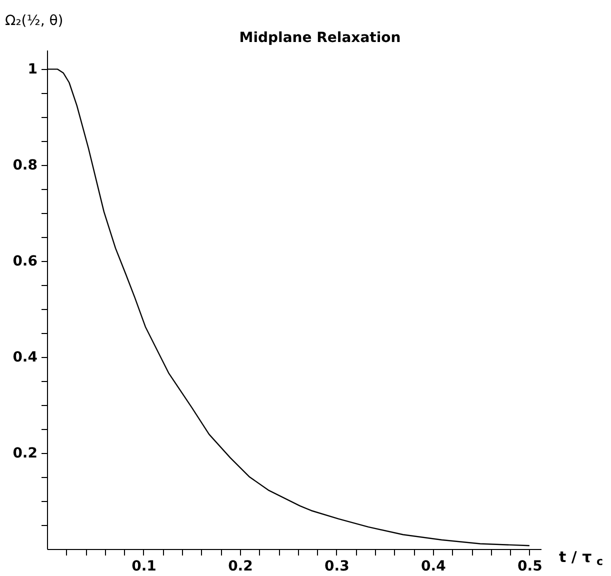  I want to click on y-axis-title: Ω₂(½, θ), so click(34, 21).